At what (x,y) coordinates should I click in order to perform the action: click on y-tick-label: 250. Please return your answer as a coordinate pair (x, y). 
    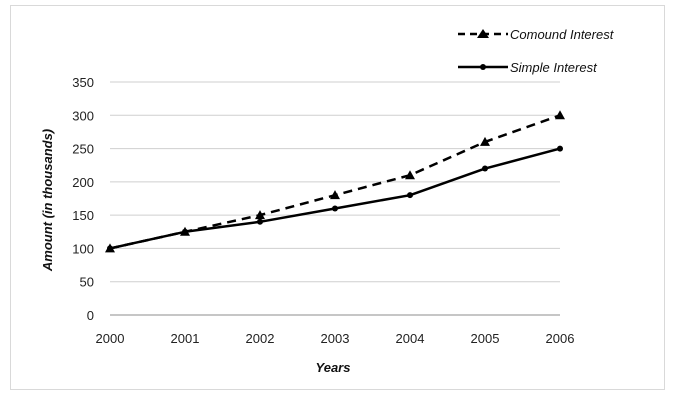
    Looking at the image, I should click on (83, 149).